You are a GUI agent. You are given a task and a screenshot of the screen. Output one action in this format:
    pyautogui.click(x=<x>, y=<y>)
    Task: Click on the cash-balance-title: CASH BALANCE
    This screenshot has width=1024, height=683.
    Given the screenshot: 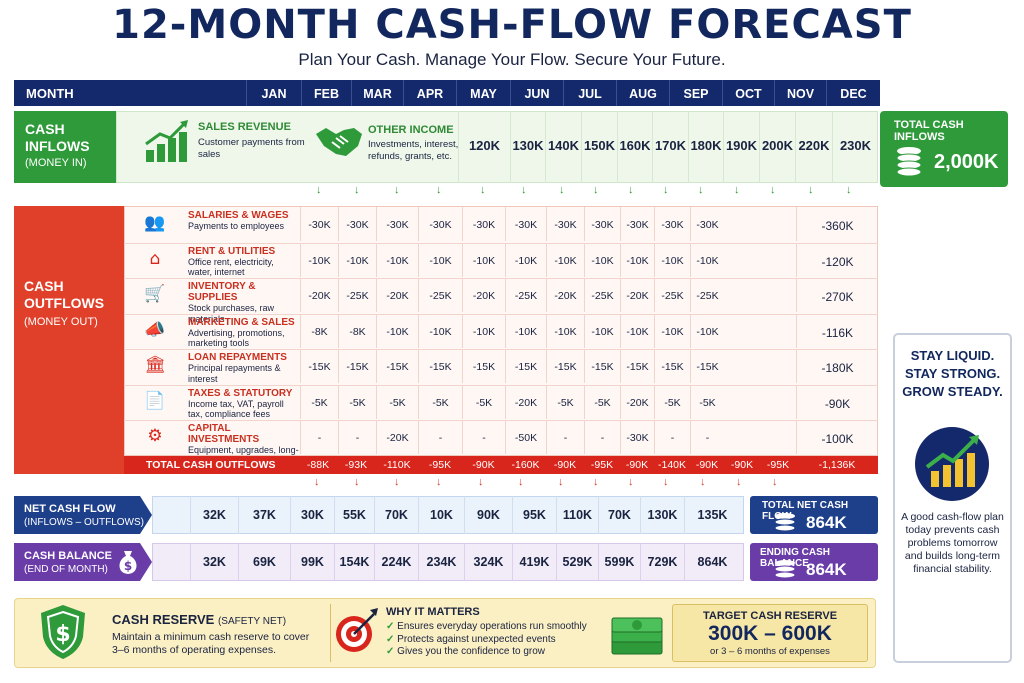 What is the action you would take?
    pyautogui.click(x=68, y=556)
    